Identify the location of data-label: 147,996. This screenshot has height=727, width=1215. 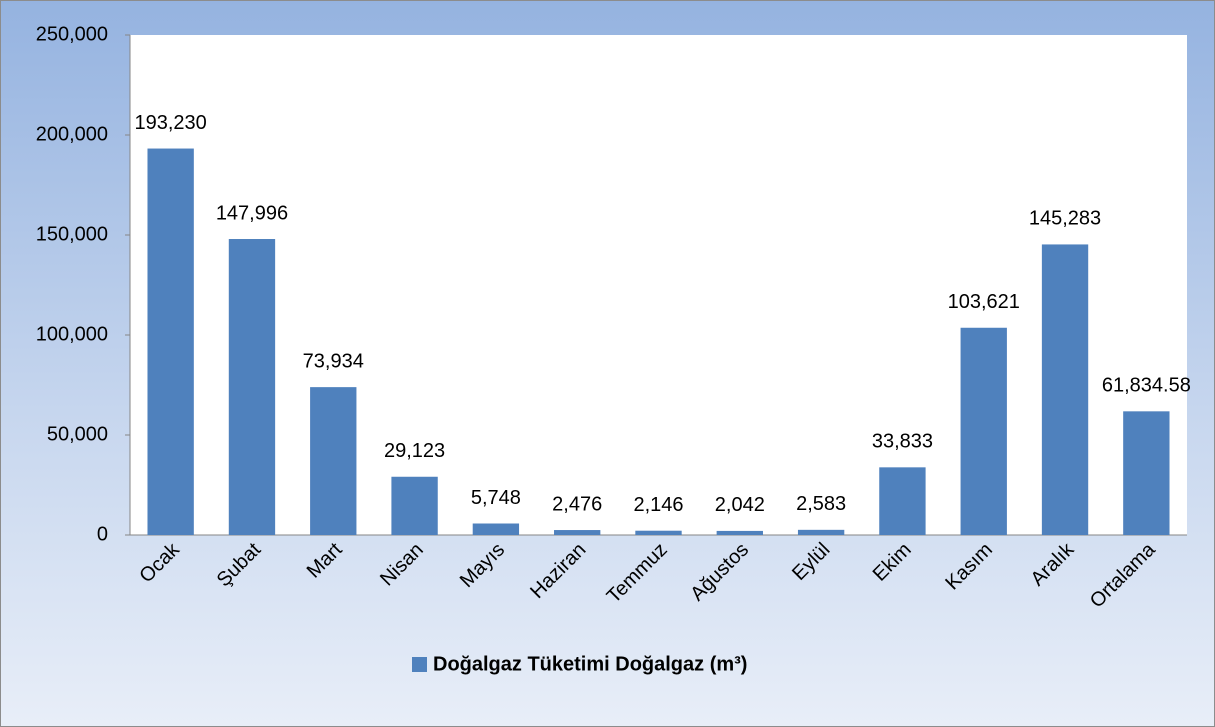
(252, 213).